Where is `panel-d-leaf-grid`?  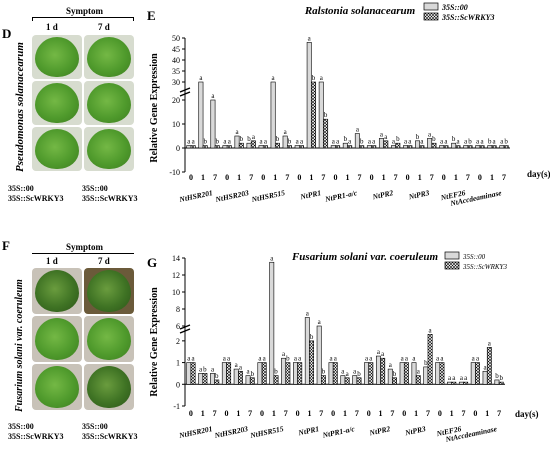
panel-d-leaf-grid is located at coordinates (83, 103).